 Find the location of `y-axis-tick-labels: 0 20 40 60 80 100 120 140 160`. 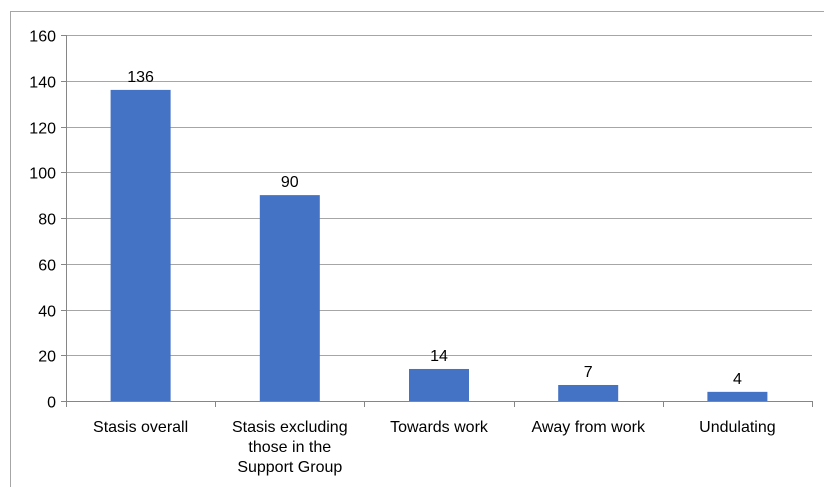

y-axis-tick-labels: 0 20 40 60 80 100 120 140 160 is located at coordinates (42, 220).